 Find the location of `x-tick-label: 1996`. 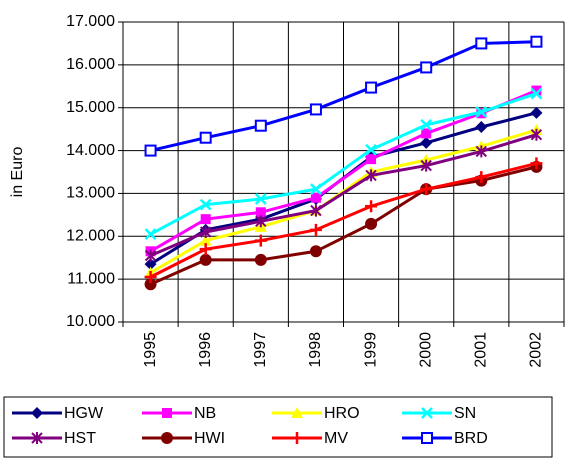

x-tick-label: 1996 is located at coordinates (205, 350).